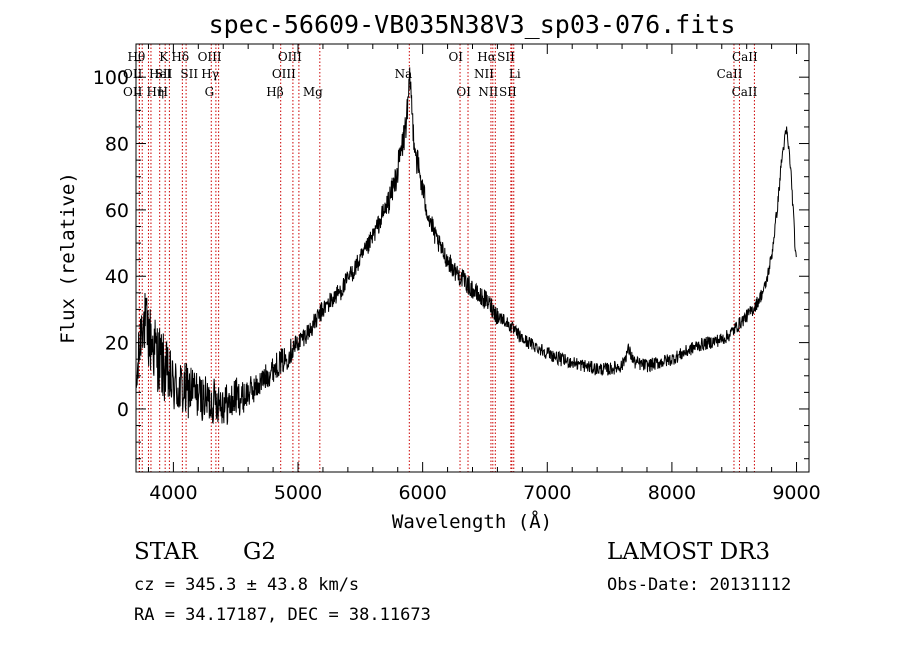 This screenshot has height=654, width=900. I want to click on y-tick-label: 100, so click(111, 78).